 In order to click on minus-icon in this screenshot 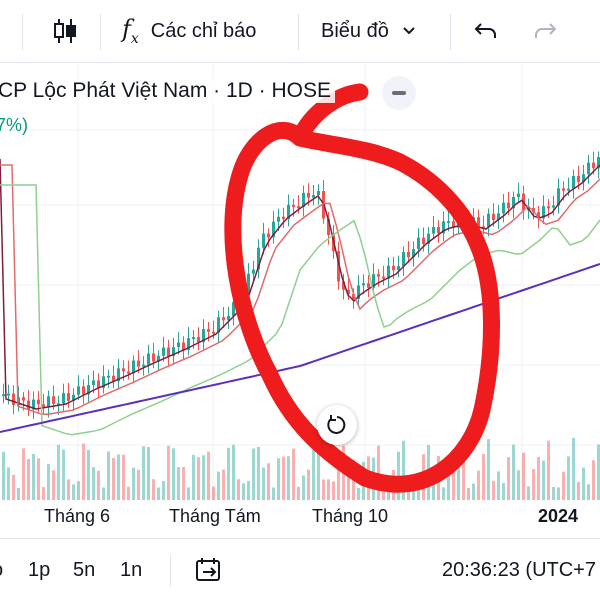, I will do `click(399, 93)`.